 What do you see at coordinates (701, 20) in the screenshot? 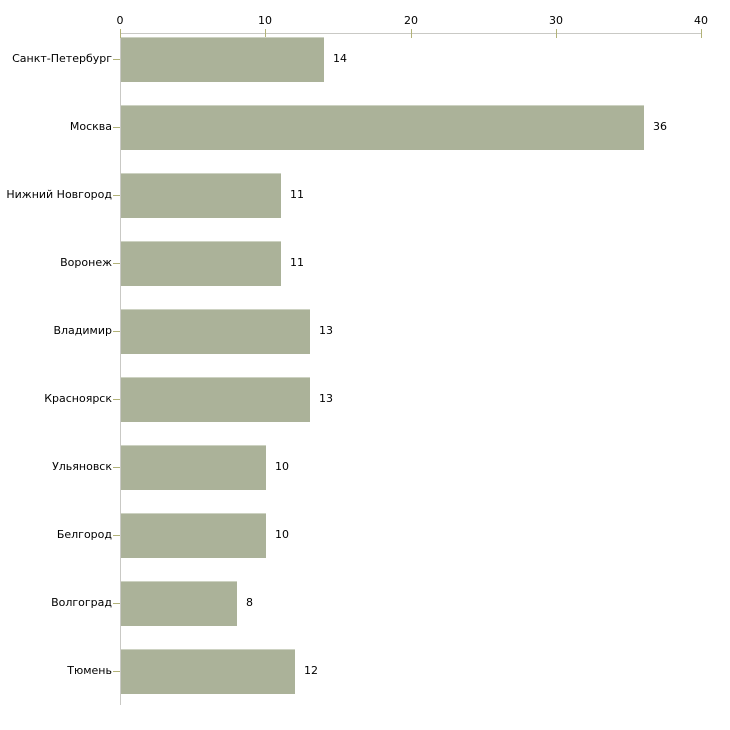
I see `x-tick-label: 40` at bounding box center [701, 20].